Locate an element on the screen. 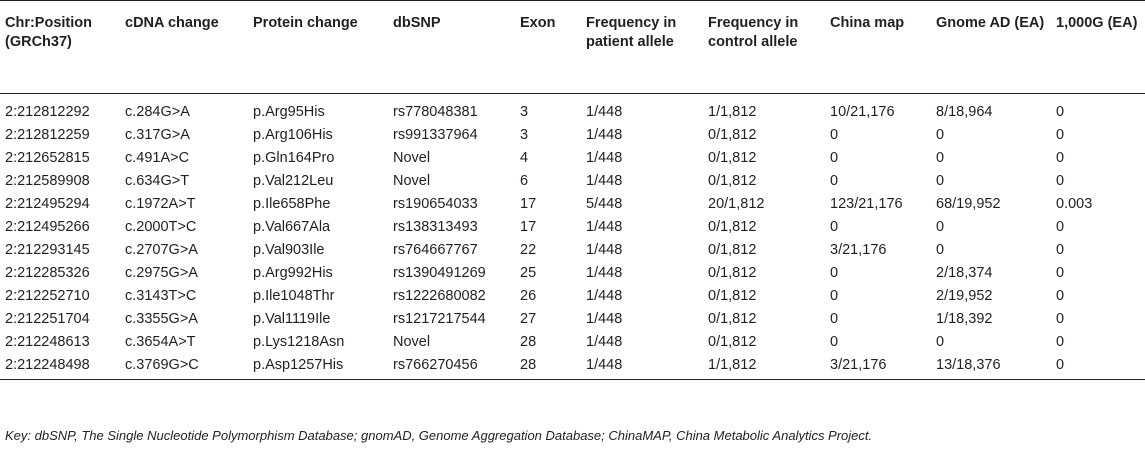  table-cell: c.2000T>C is located at coordinates (161, 227).